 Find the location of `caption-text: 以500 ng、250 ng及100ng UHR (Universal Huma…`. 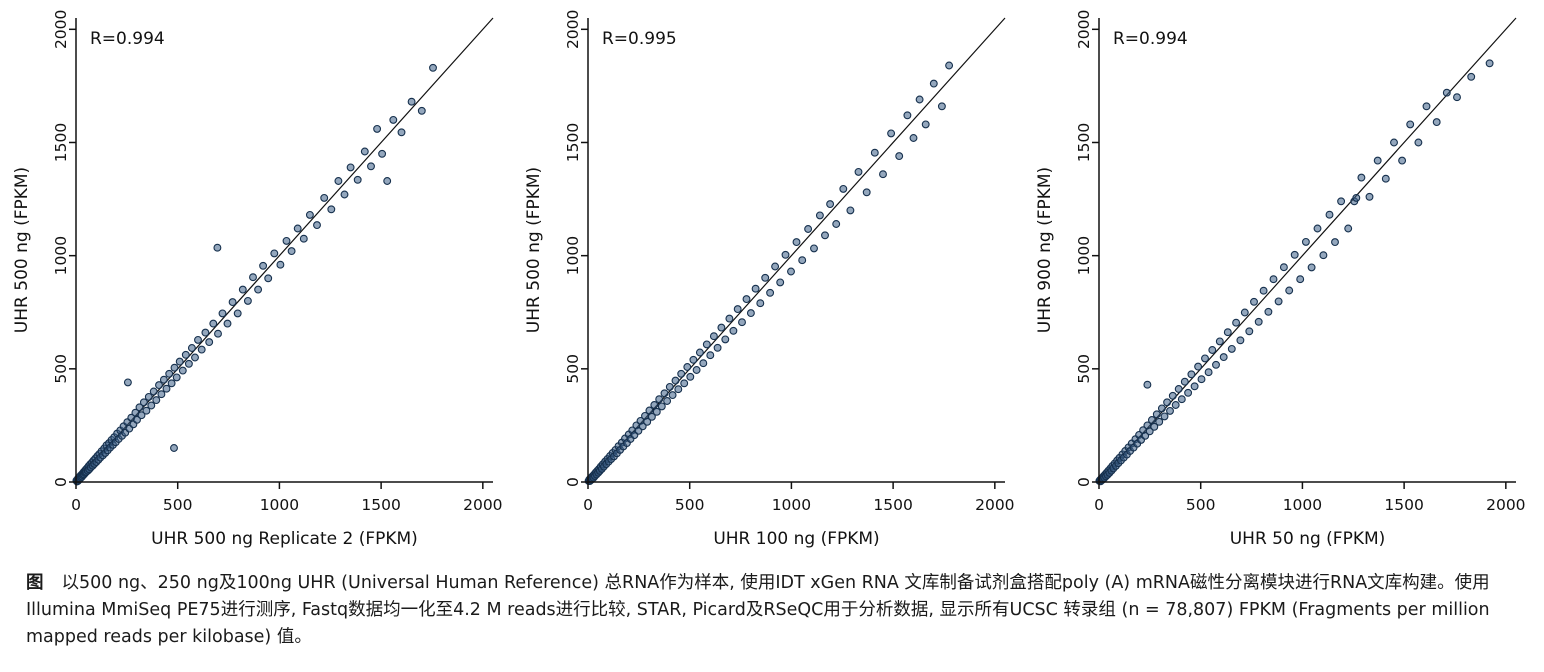

caption-text: 以500 ng、250 ng及100ng UHR (Universal Huma… is located at coordinates (758, 610).